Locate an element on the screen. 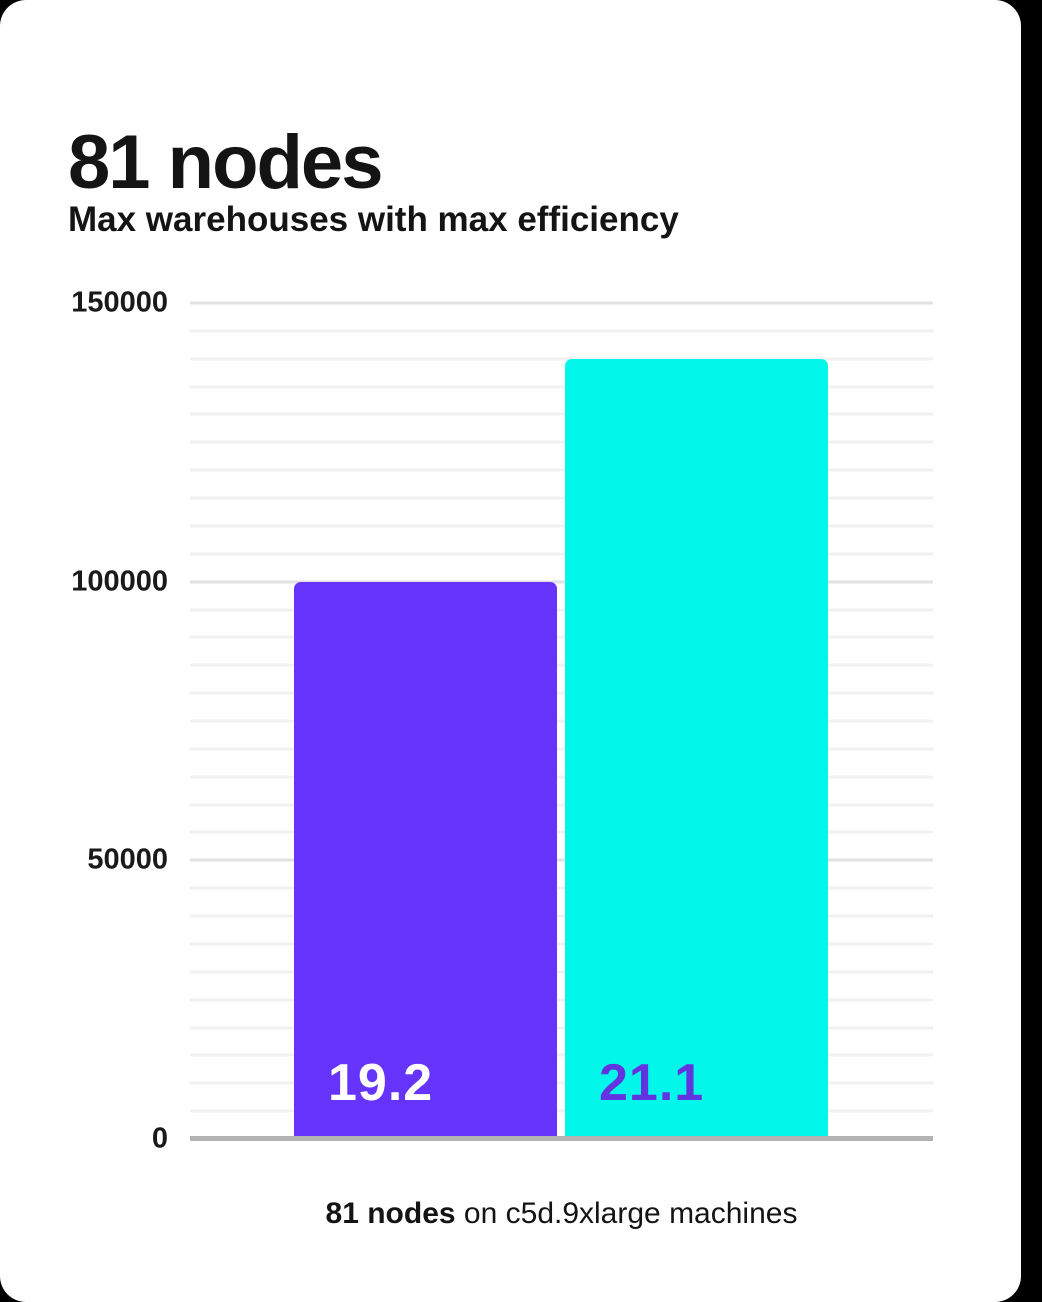 Image resolution: width=1042 pixels, height=1302 pixels. bar-label: 21.1 is located at coordinates (652, 1083).